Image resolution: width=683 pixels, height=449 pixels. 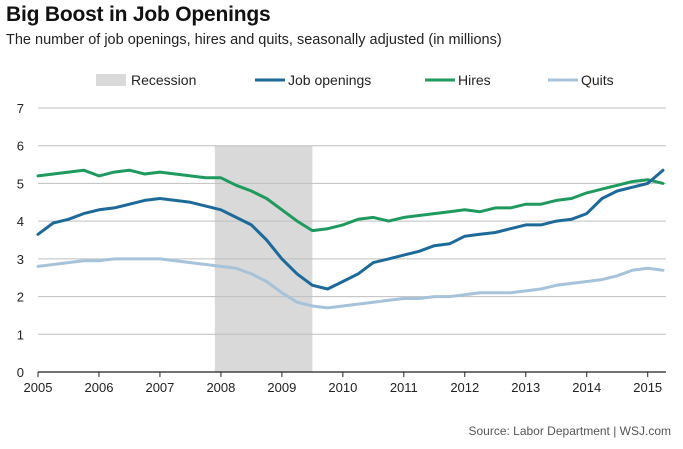 What do you see at coordinates (163, 80) in the screenshot?
I see `legend-label-recession: Recession` at bounding box center [163, 80].